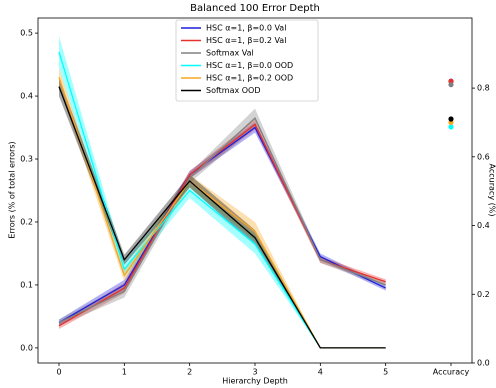  I want to click on y2-tick-label: 0.0, so click(483, 363).